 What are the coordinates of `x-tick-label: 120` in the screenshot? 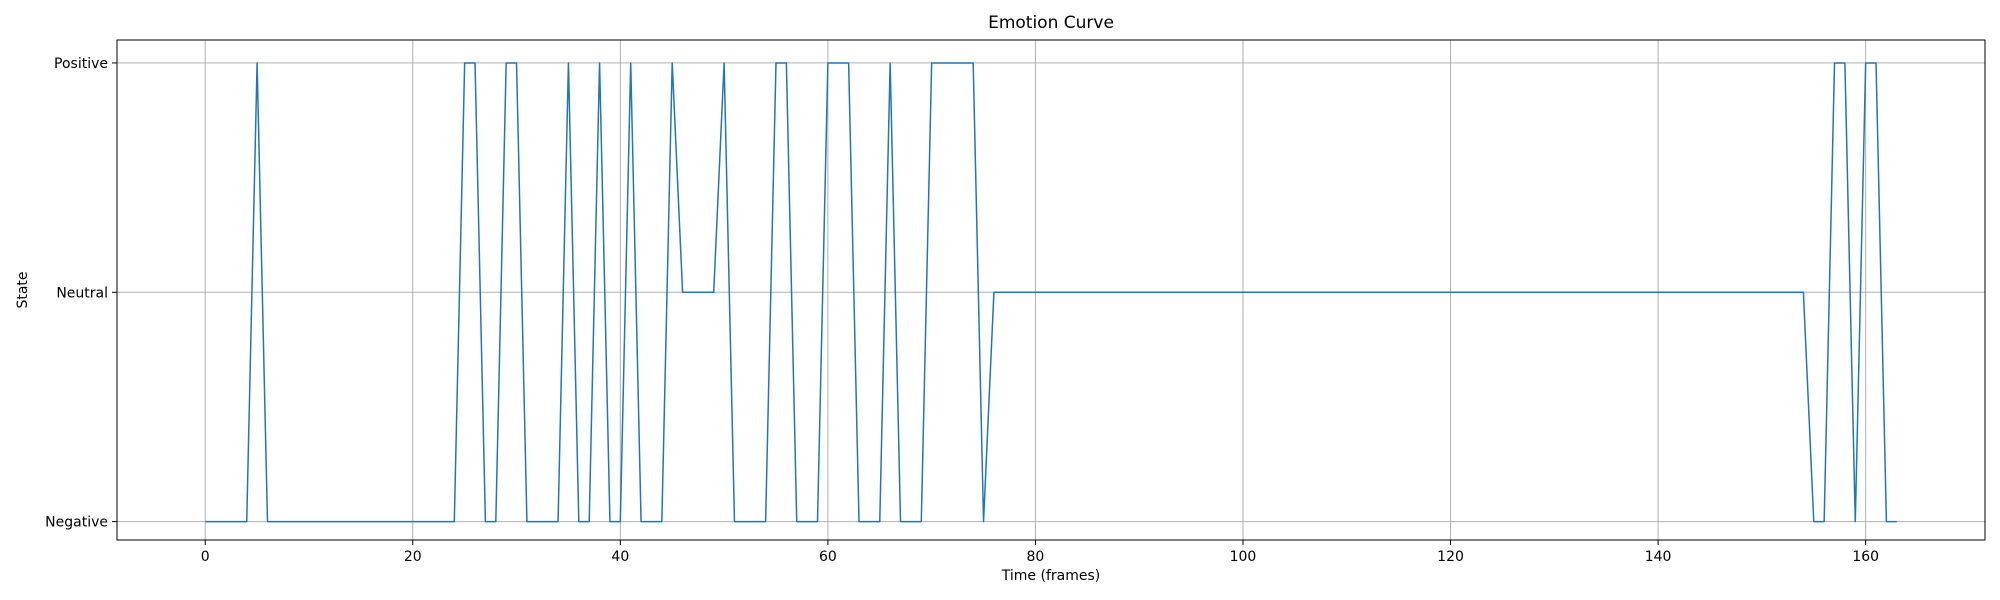 It's located at (1450, 557).